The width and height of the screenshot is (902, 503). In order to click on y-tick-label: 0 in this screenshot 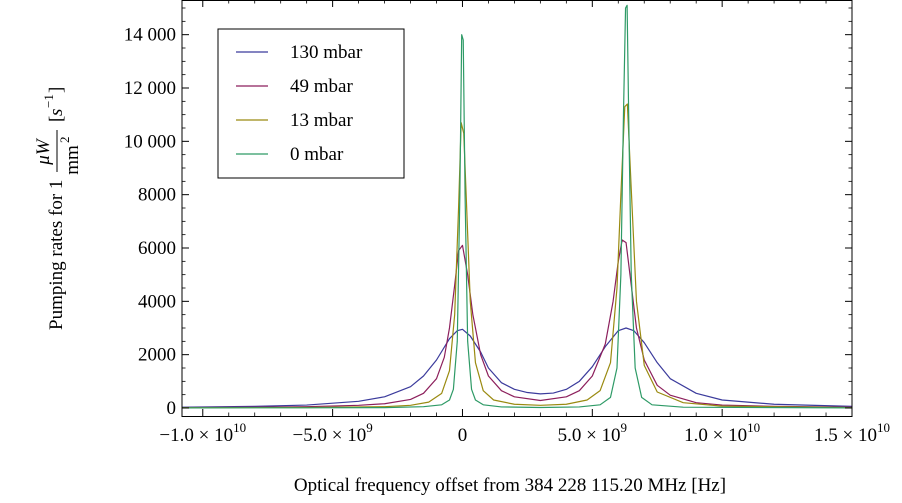, I will do `click(172, 408)`.